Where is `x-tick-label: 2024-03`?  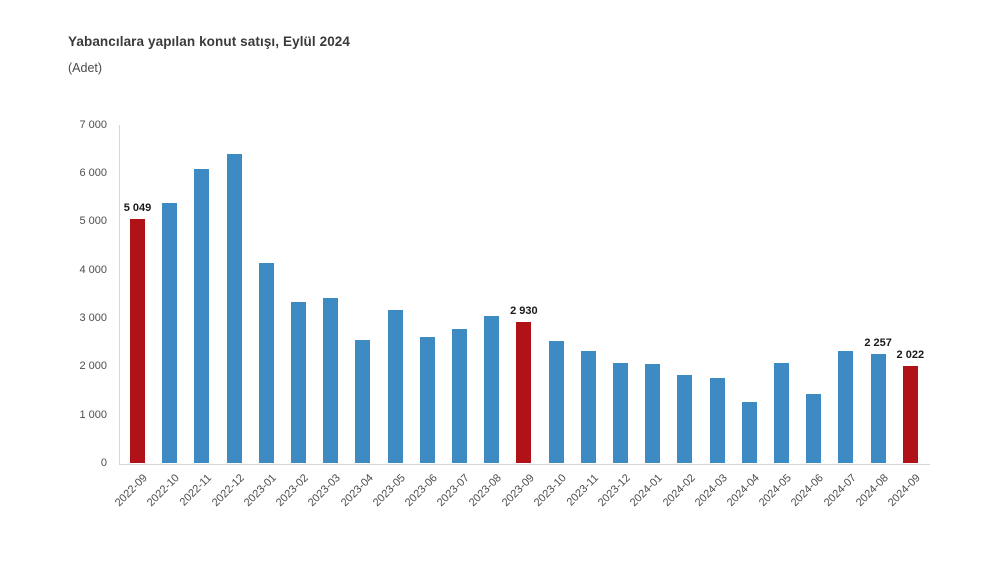
x-tick-label: 2024-03 is located at coordinates (711, 491).